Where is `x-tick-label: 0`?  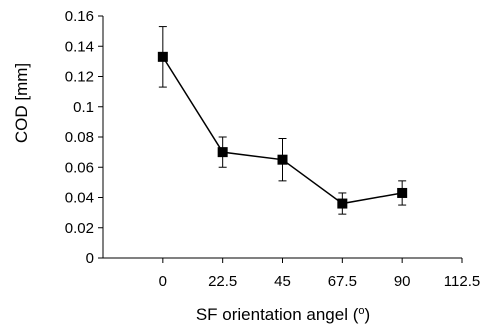
x-tick-label: 0 is located at coordinates (163, 281).